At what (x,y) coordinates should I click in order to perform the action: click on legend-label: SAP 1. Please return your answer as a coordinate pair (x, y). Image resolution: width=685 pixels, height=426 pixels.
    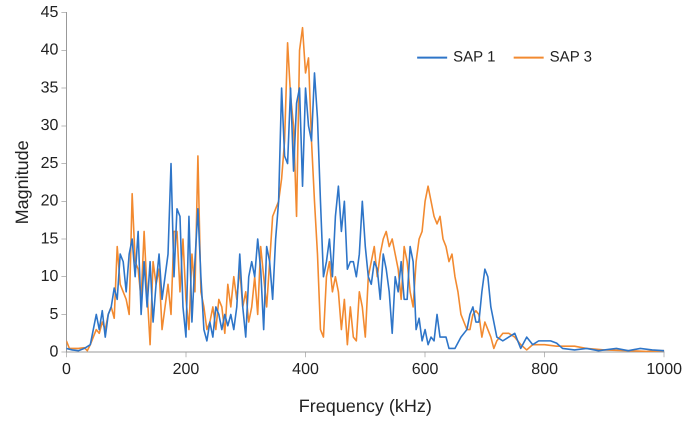
    Looking at the image, I should click on (474, 57).